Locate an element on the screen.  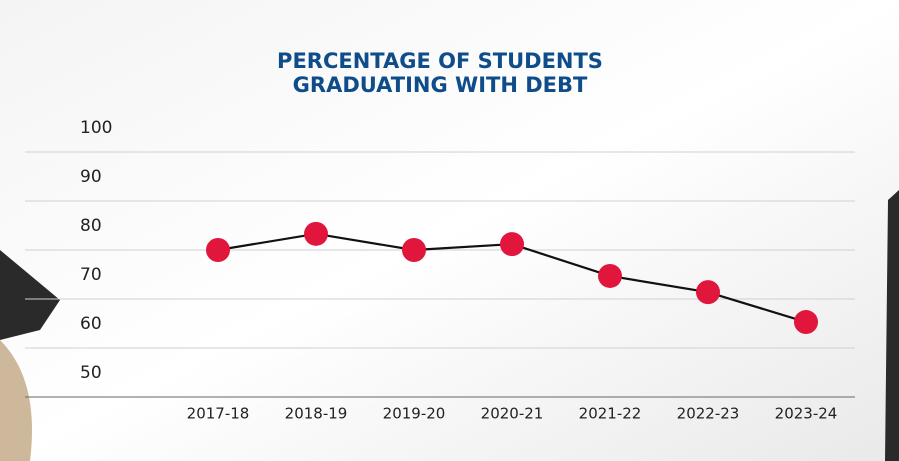
x-tick-label: 2020-21 is located at coordinates (512, 414).